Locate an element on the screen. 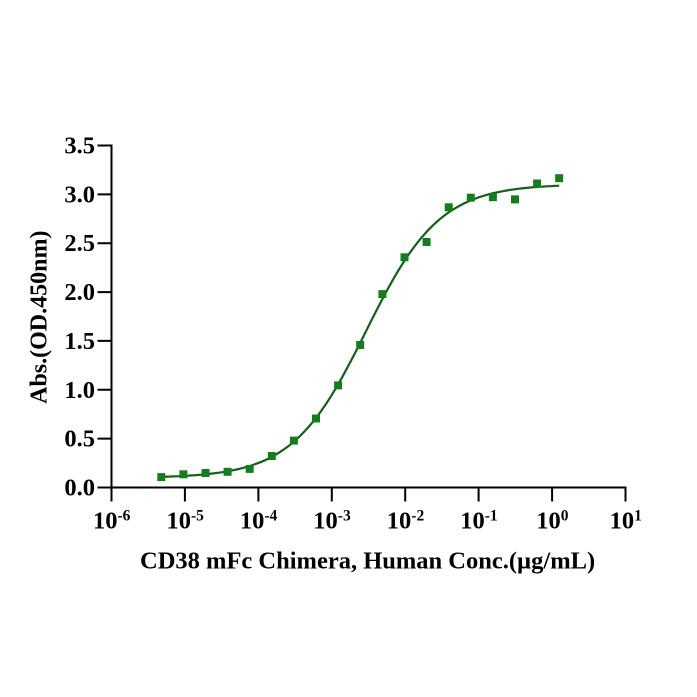  svg-text: 10⁻² is located at coordinates (406, 521).